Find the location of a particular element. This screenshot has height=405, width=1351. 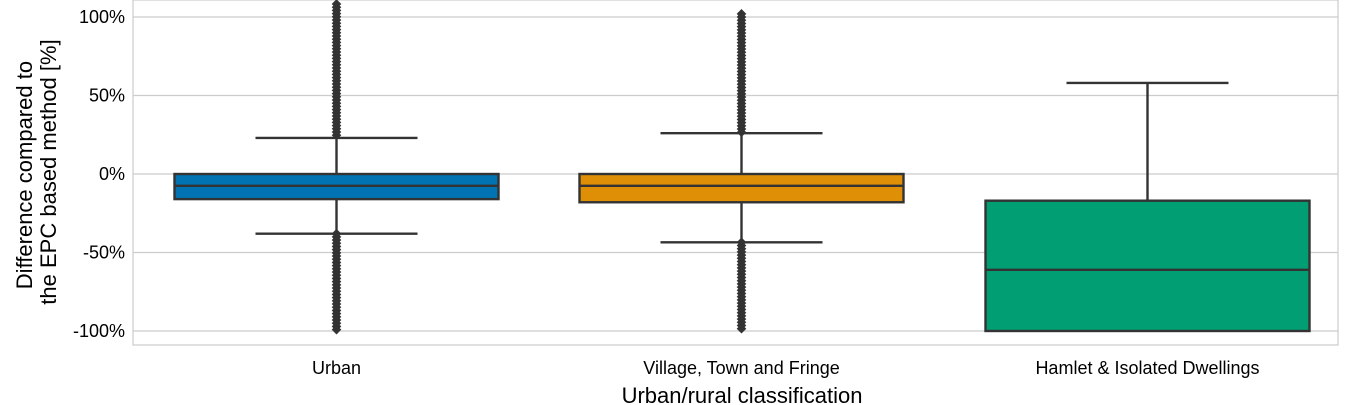

y-tick-label: -50% is located at coordinates (104, 253).